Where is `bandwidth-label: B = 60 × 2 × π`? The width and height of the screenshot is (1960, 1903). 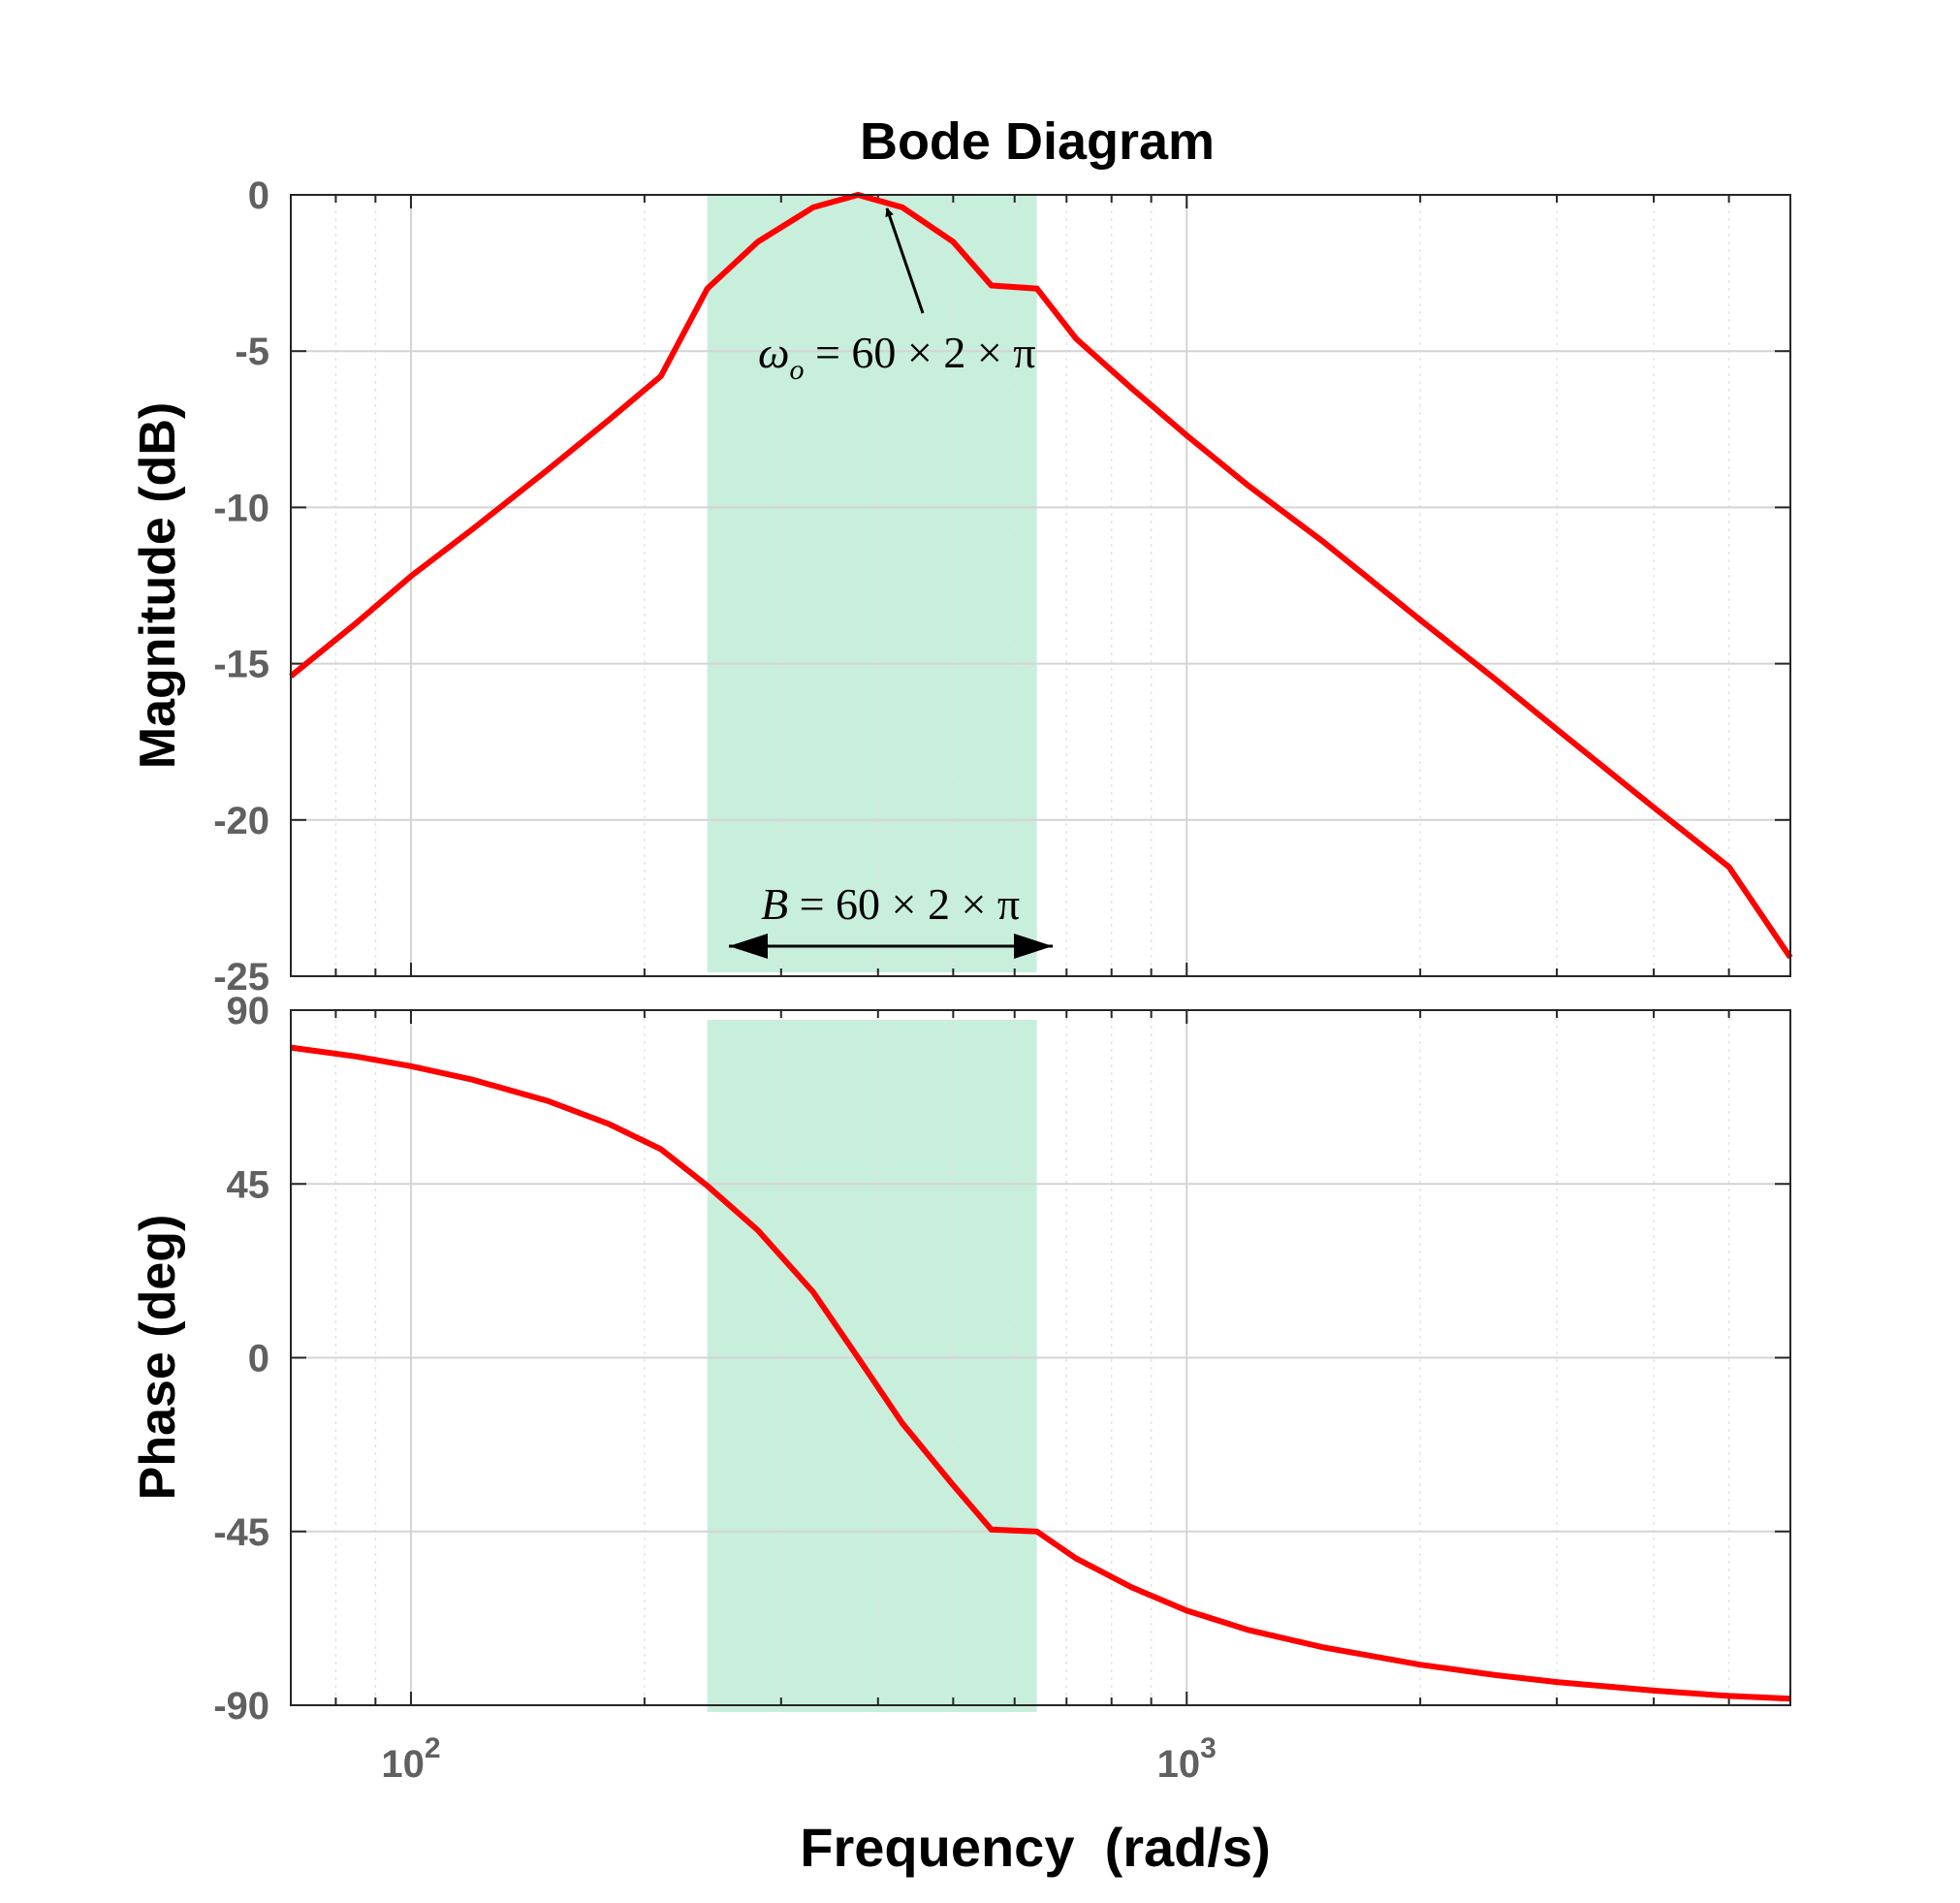
bandwidth-label: B = 60 × 2 × π is located at coordinates (891, 904).